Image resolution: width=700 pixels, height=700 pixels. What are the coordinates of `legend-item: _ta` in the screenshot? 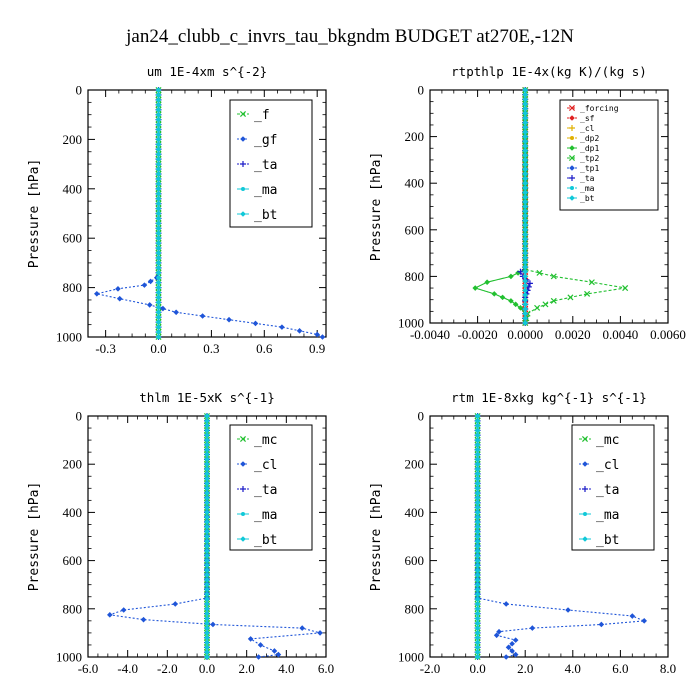 It's located at (599, 490).